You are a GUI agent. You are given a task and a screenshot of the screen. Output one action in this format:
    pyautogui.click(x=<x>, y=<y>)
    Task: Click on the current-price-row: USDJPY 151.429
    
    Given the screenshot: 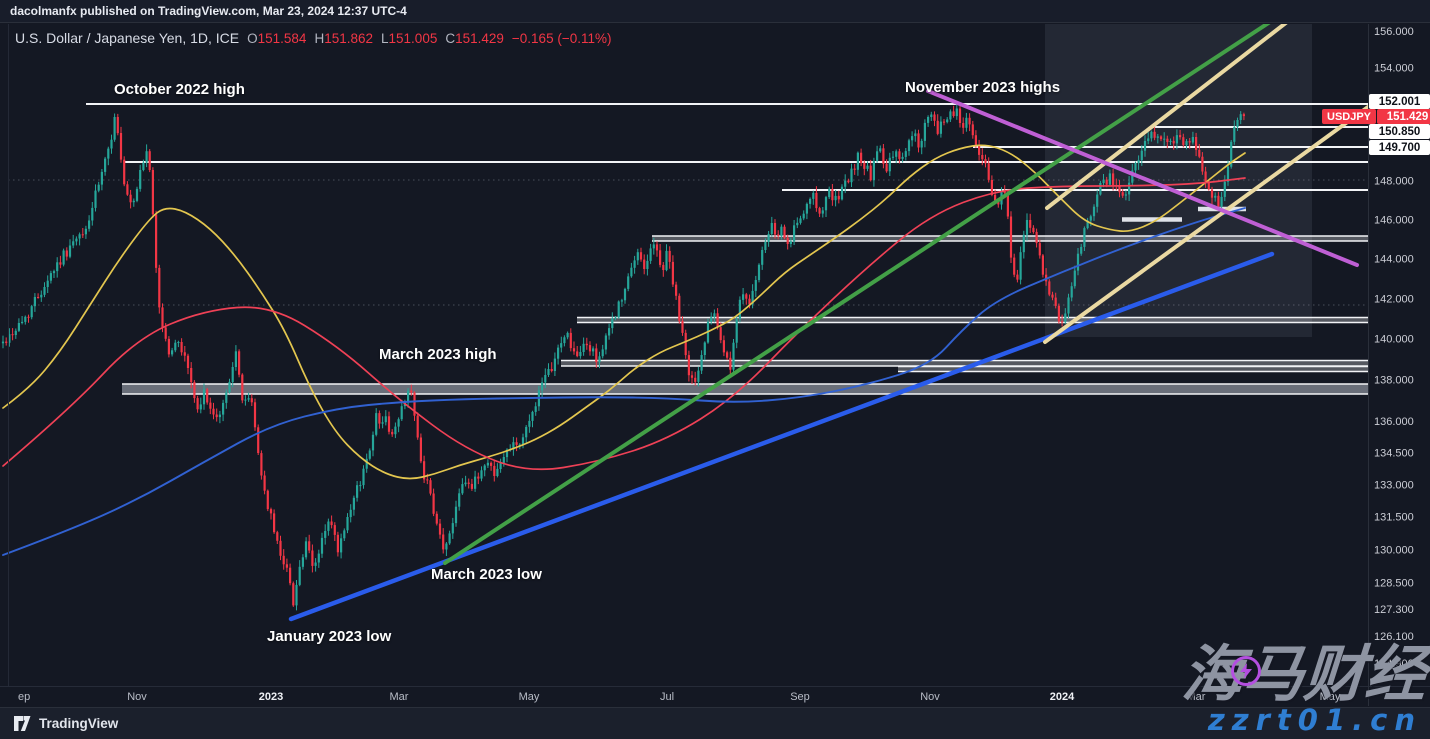 What is the action you would take?
    pyautogui.click(x=1376, y=116)
    